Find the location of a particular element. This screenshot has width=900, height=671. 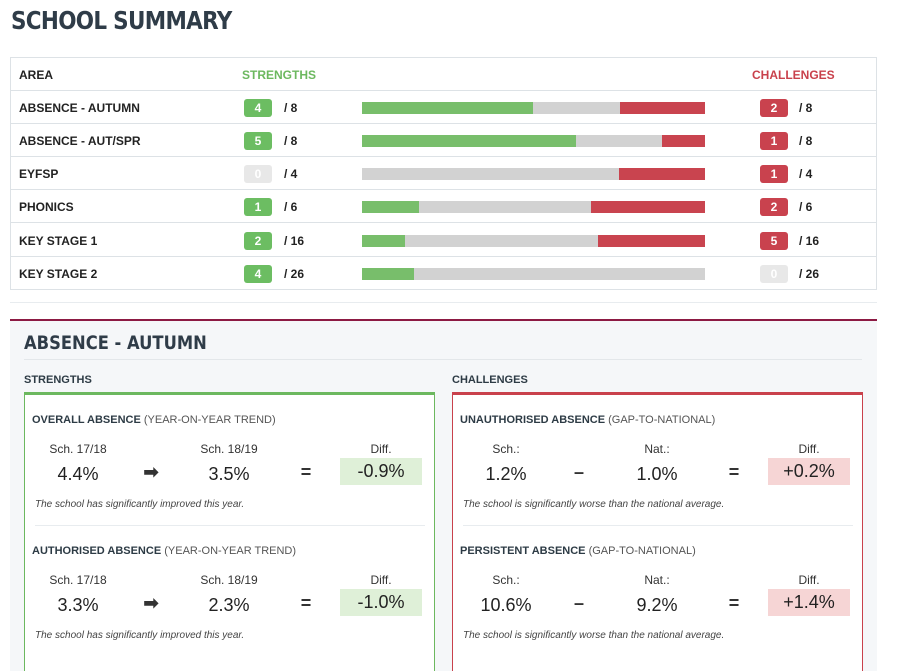

header-area: AREA is located at coordinates (36, 75).